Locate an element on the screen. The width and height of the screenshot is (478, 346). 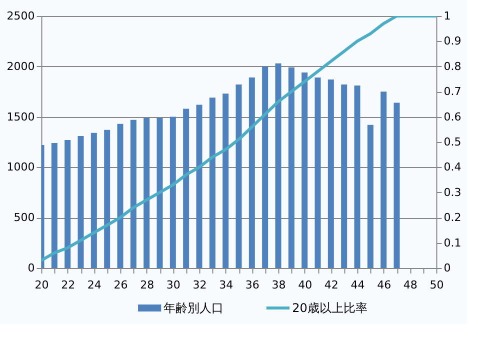
y-tick-label: 2000 is located at coordinates (20, 66).